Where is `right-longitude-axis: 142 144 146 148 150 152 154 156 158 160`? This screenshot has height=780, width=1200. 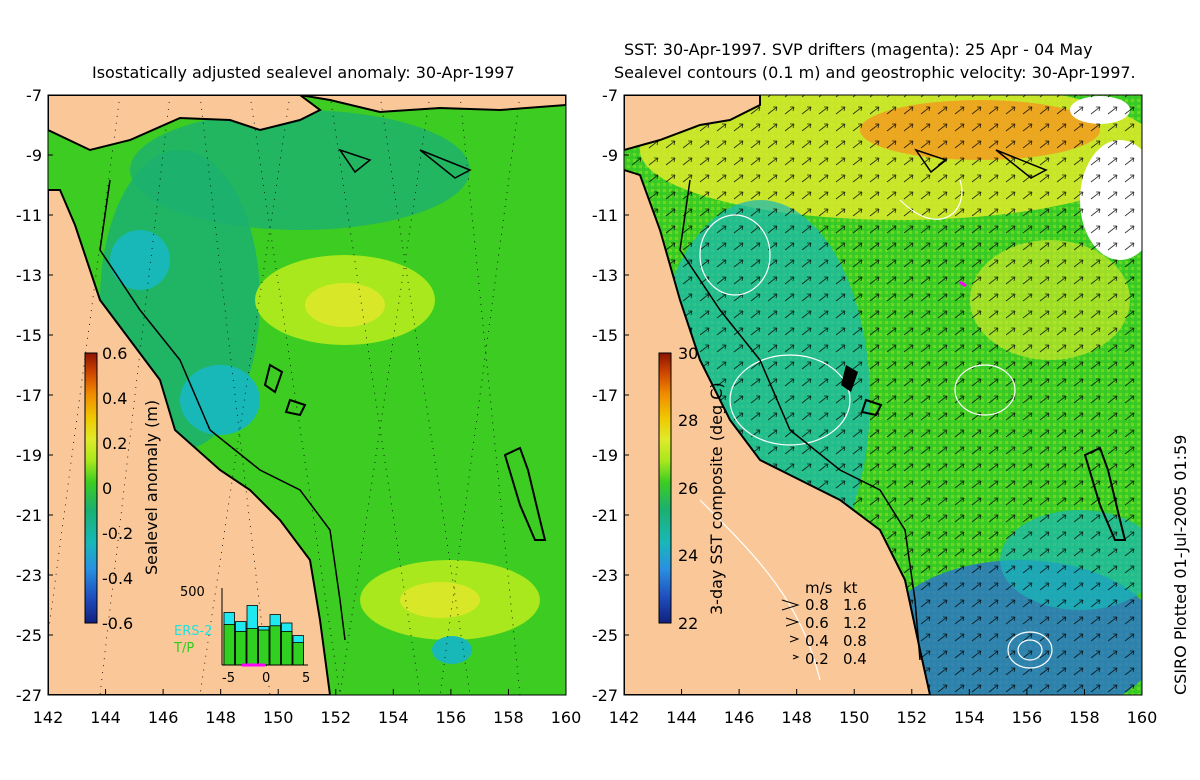 right-longitude-axis: 142 144 146 148 150 152 154 156 158 160 is located at coordinates (883, 708).